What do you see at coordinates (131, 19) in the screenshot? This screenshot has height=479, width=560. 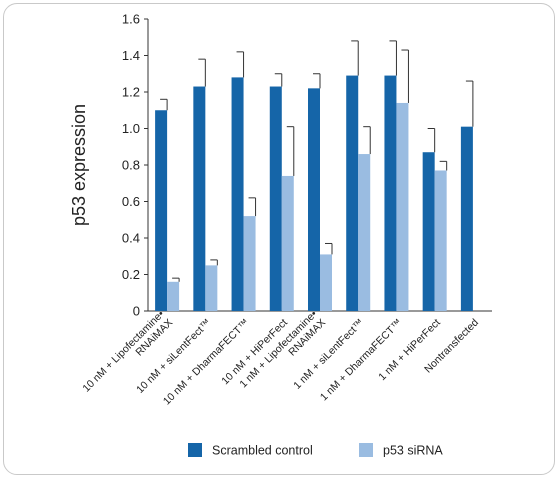 I see `y-tick-label: 1.6` at bounding box center [131, 19].